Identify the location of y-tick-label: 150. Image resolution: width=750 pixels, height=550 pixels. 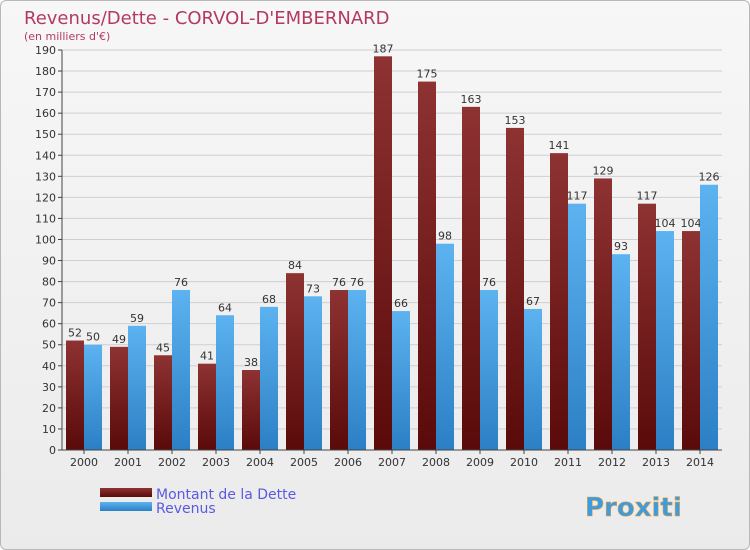
(45, 134).